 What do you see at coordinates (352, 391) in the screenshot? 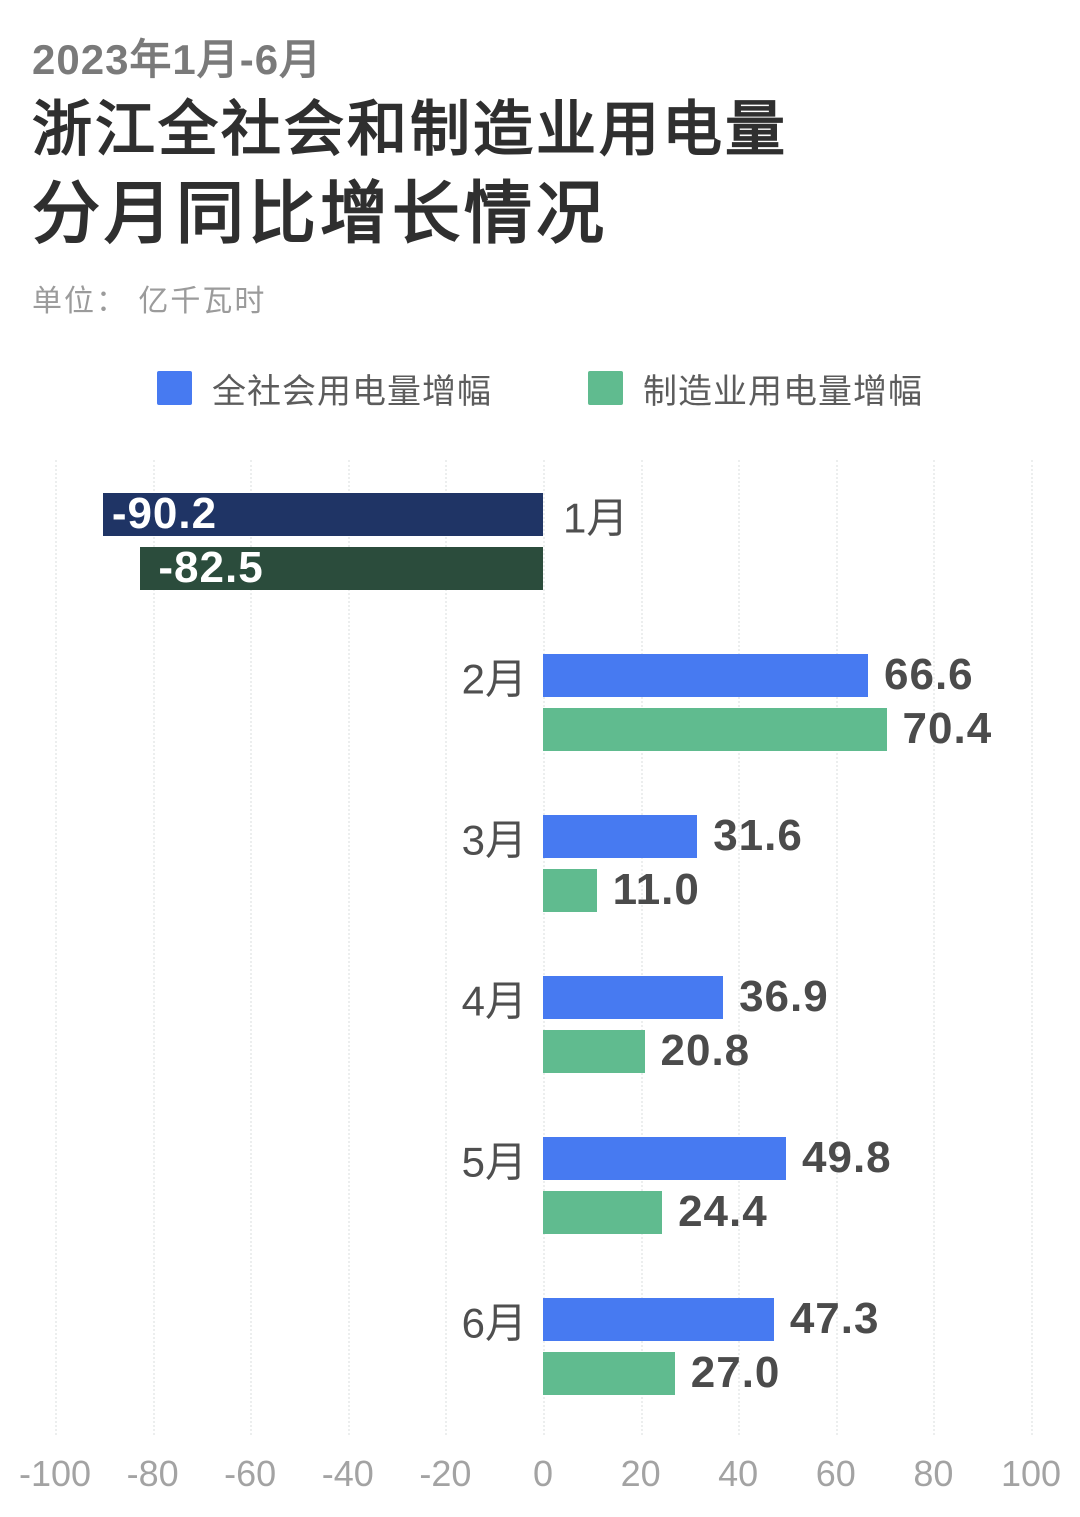
I see `legend-label-society: 全社会用电量增幅` at bounding box center [352, 391].